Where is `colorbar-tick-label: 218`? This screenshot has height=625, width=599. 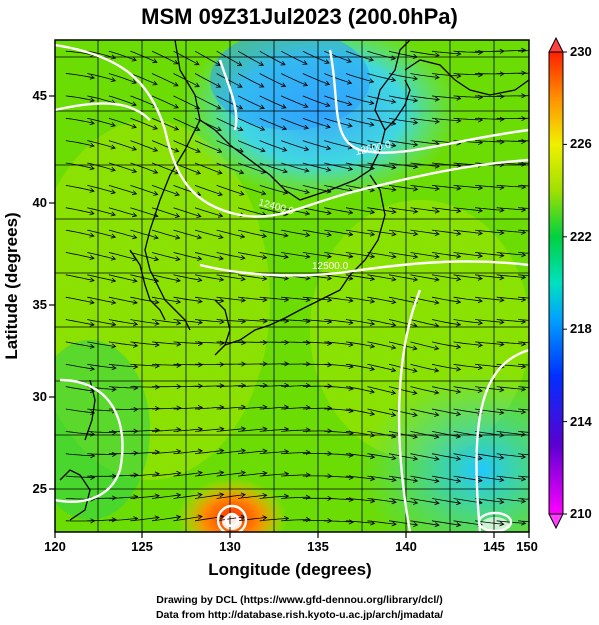 colorbar-tick-label: 218 is located at coordinates (581, 328).